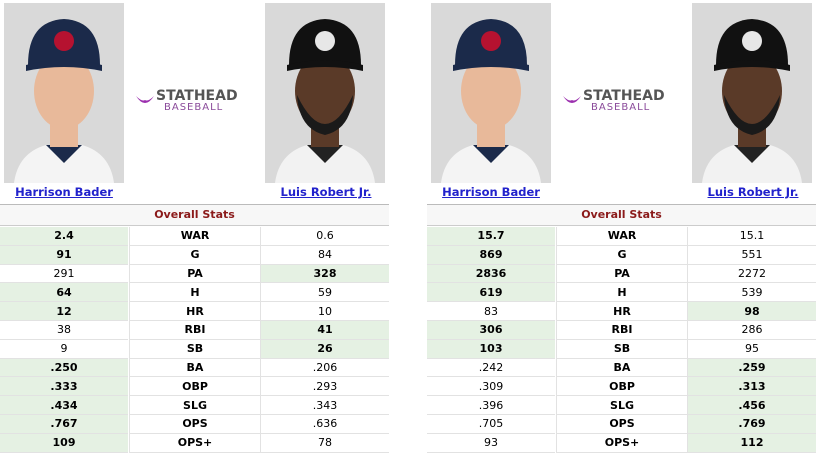  Describe the element at coordinates (325, 387) in the screenshot. I see `stat-value-right: .293` at that location.